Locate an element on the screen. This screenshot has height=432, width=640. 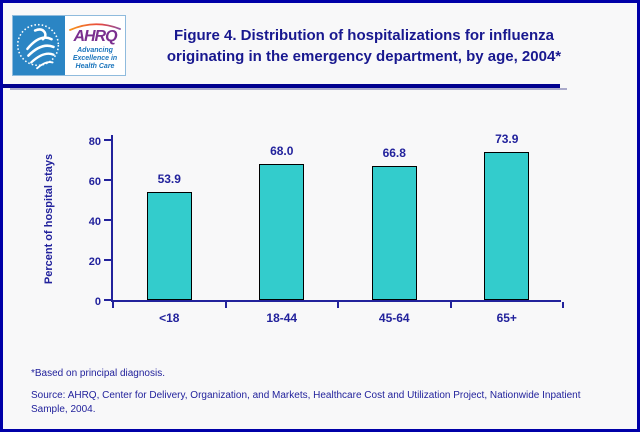
ahrq-hhs-logo: AHRQ Advancing Excellence in Health Care is located at coordinates (69, 45).